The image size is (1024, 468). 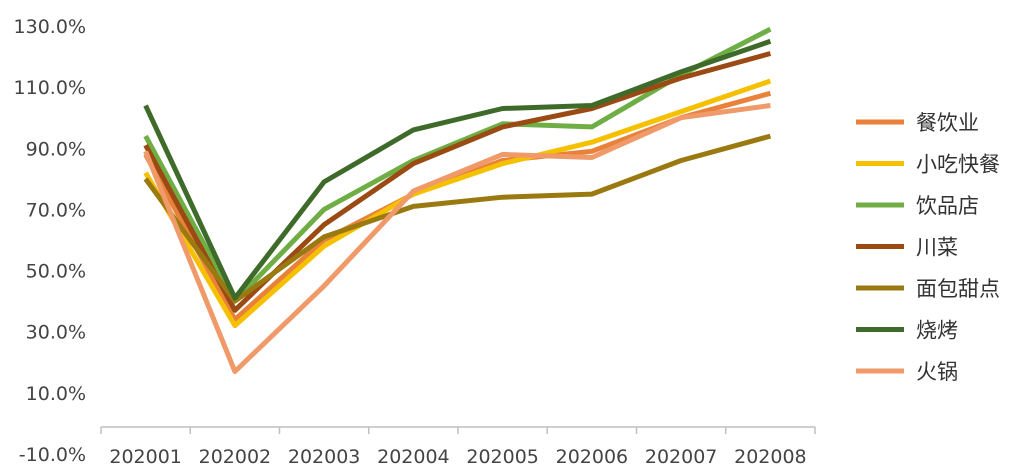 I want to click on x-tick-label: 202002, so click(x=235, y=457).